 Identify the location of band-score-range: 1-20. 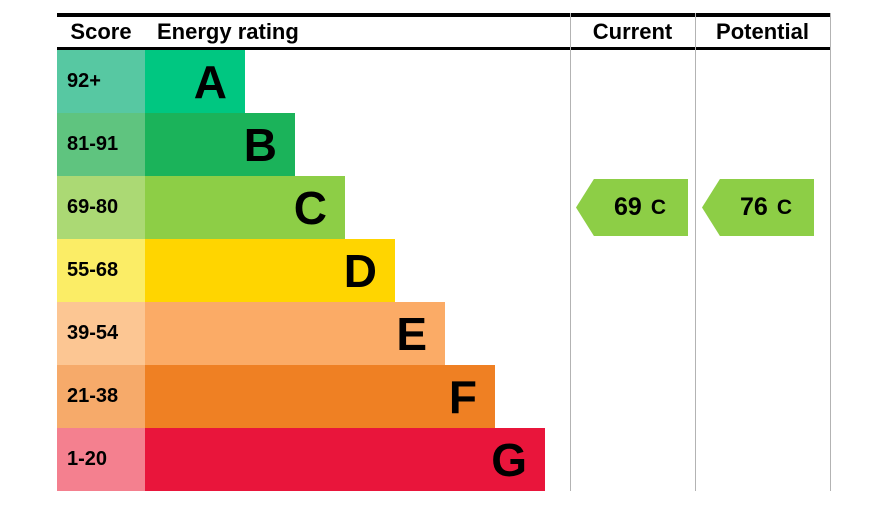
(101, 459).